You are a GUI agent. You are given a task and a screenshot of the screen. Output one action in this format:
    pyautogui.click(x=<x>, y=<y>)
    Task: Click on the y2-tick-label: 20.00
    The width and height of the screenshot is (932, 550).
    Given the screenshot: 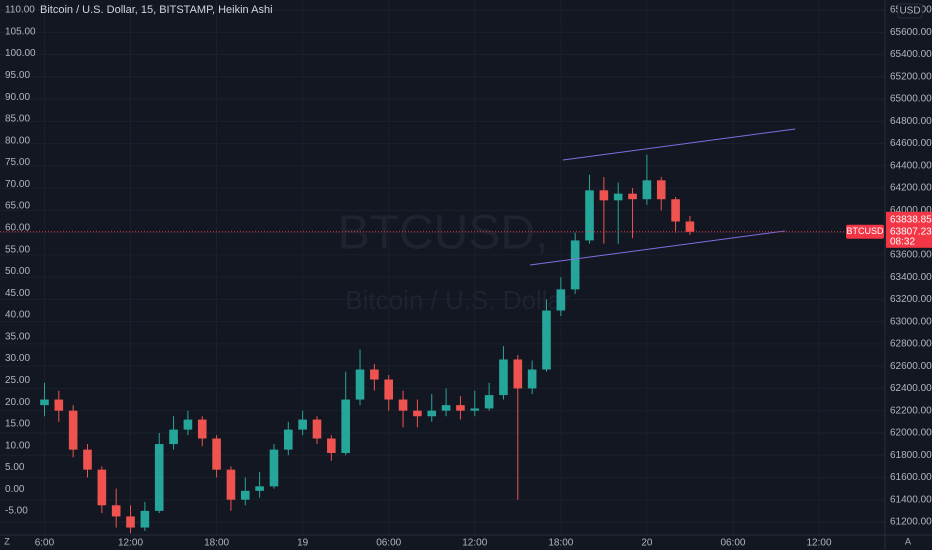 What is the action you would take?
    pyautogui.click(x=17, y=402)
    